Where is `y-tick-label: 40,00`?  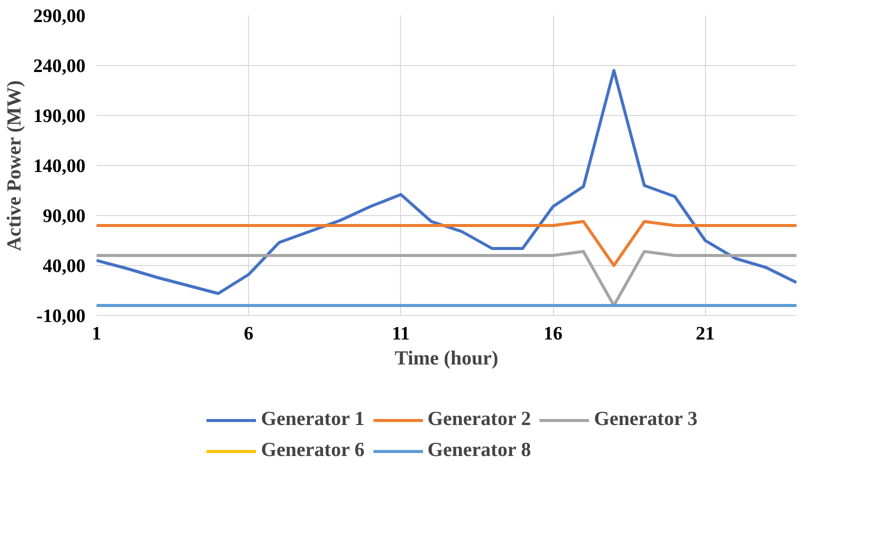 y-tick-label: 40,00 is located at coordinates (64, 266).